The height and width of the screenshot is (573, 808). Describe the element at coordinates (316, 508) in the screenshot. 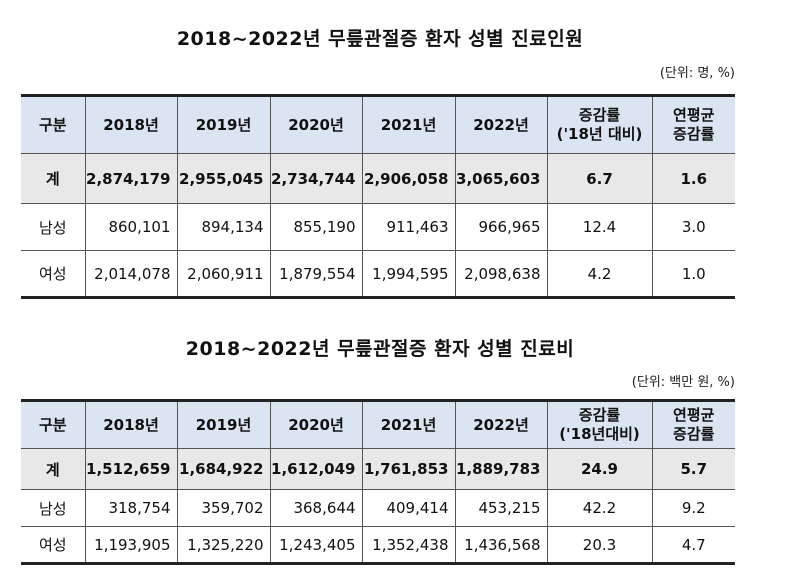

I see `cell-value: 368,644` at that location.